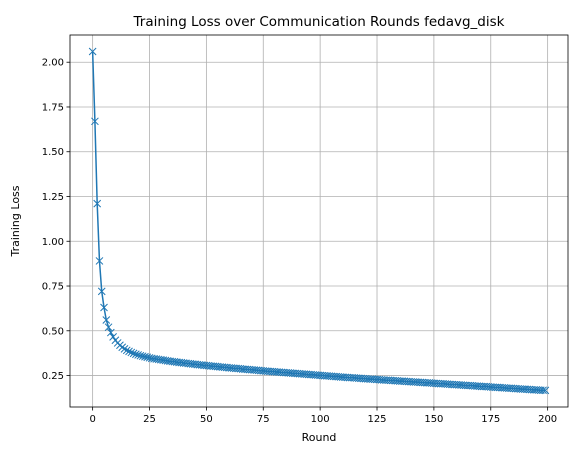  I want to click on y-tick-label: 0.75, so click(53, 287).